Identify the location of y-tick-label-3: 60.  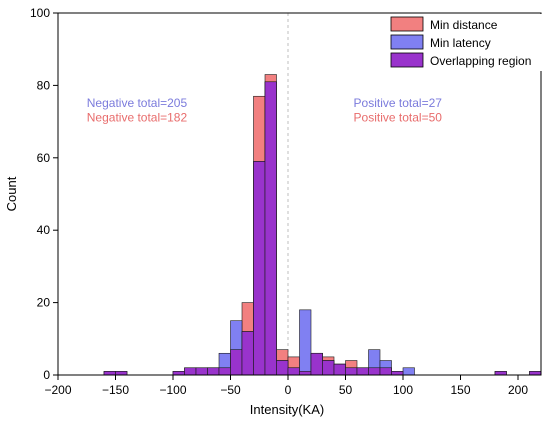
(44, 158).